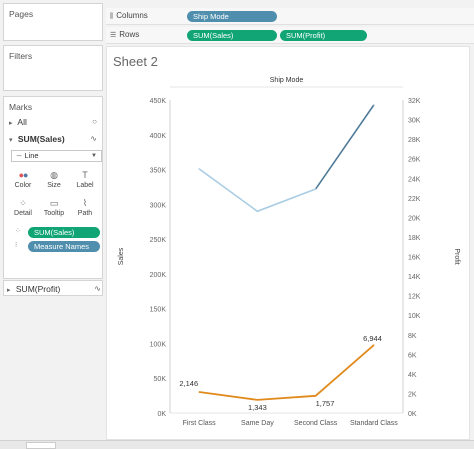 The height and width of the screenshot is (449, 474). I want to click on size-button-label: Size, so click(54, 185).